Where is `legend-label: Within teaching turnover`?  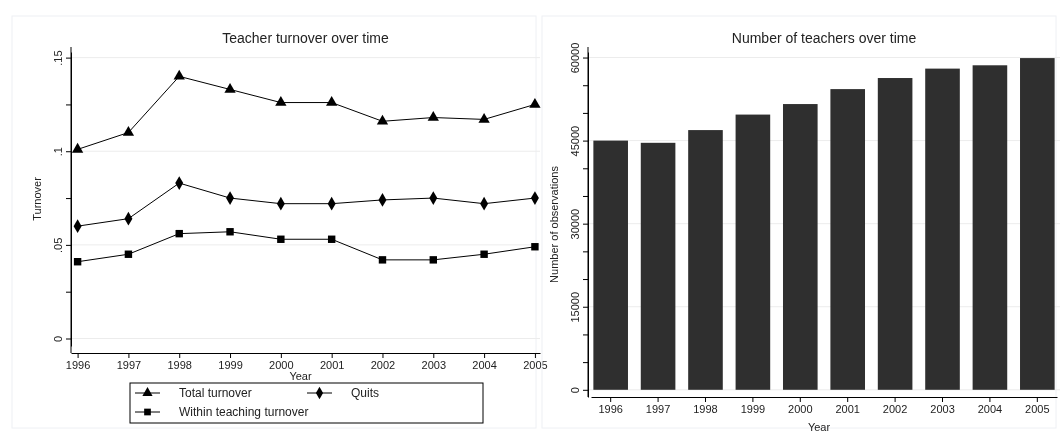 legend-label: Within teaching turnover is located at coordinates (244, 412).